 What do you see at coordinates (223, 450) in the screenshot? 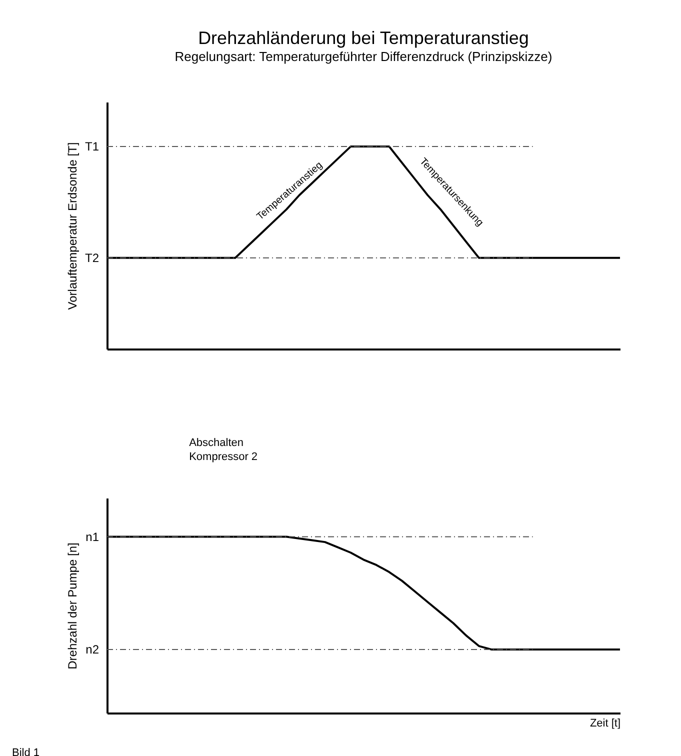
I see `text: Abschalten Kompressor 2` at bounding box center [223, 450].